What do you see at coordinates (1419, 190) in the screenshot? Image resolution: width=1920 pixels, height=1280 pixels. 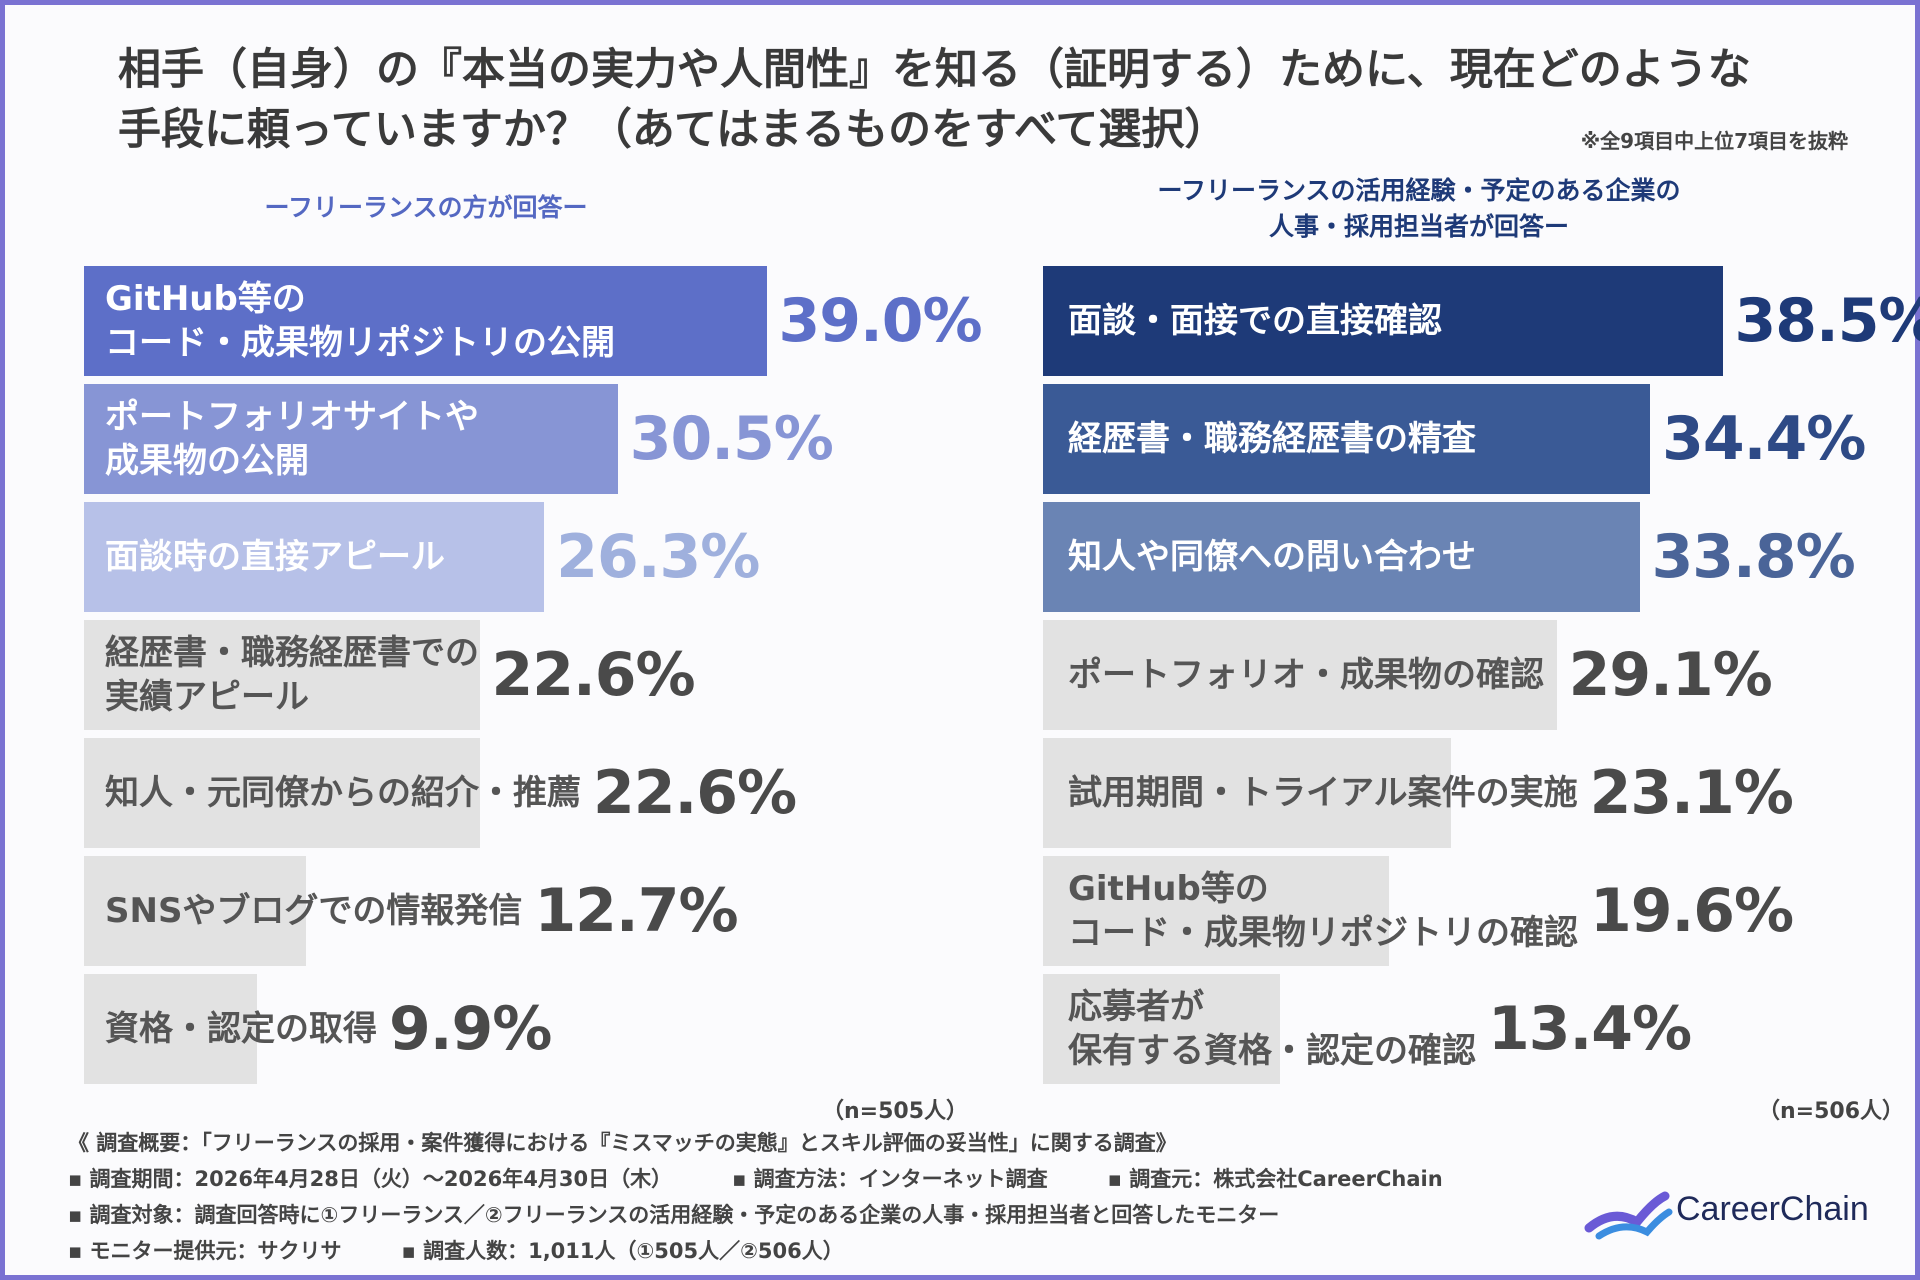 I see `right-heading-line-1: ーフリーランスの活用経験・予定のある企業の` at bounding box center [1419, 190].